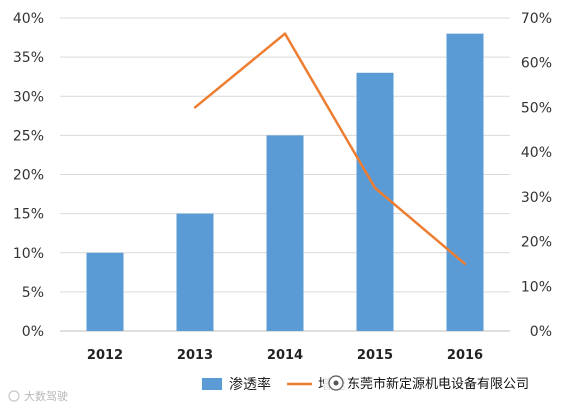 The height and width of the screenshot is (408, 566). I want to click on right-axis-tick-label: 0%, so click(541, 332).